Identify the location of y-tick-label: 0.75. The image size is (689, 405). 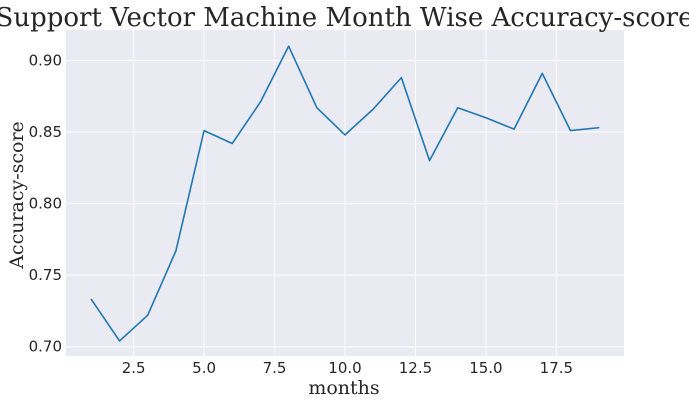
(45, 275).